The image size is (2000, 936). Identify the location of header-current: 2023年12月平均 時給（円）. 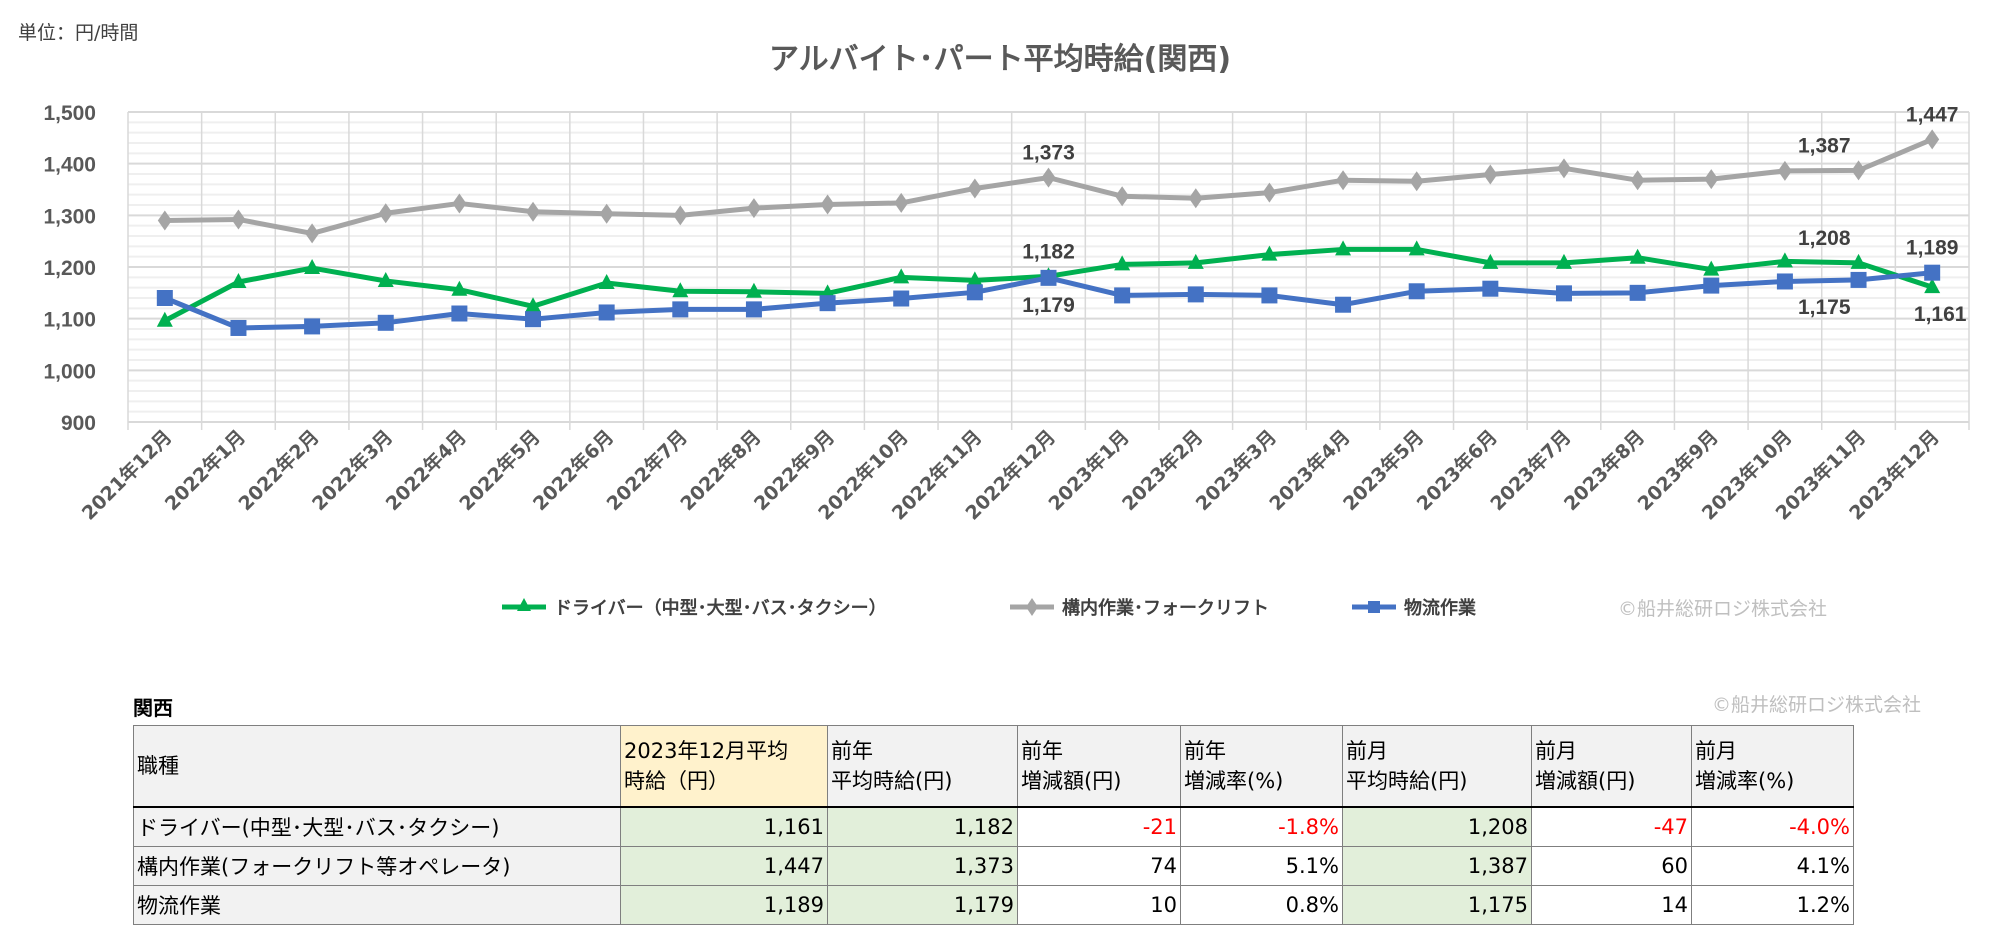
(724, 766).